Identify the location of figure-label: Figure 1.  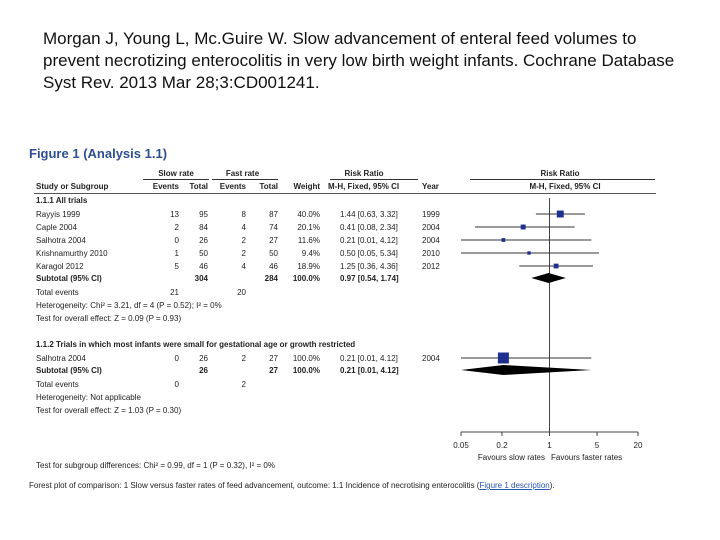
(54, 153).